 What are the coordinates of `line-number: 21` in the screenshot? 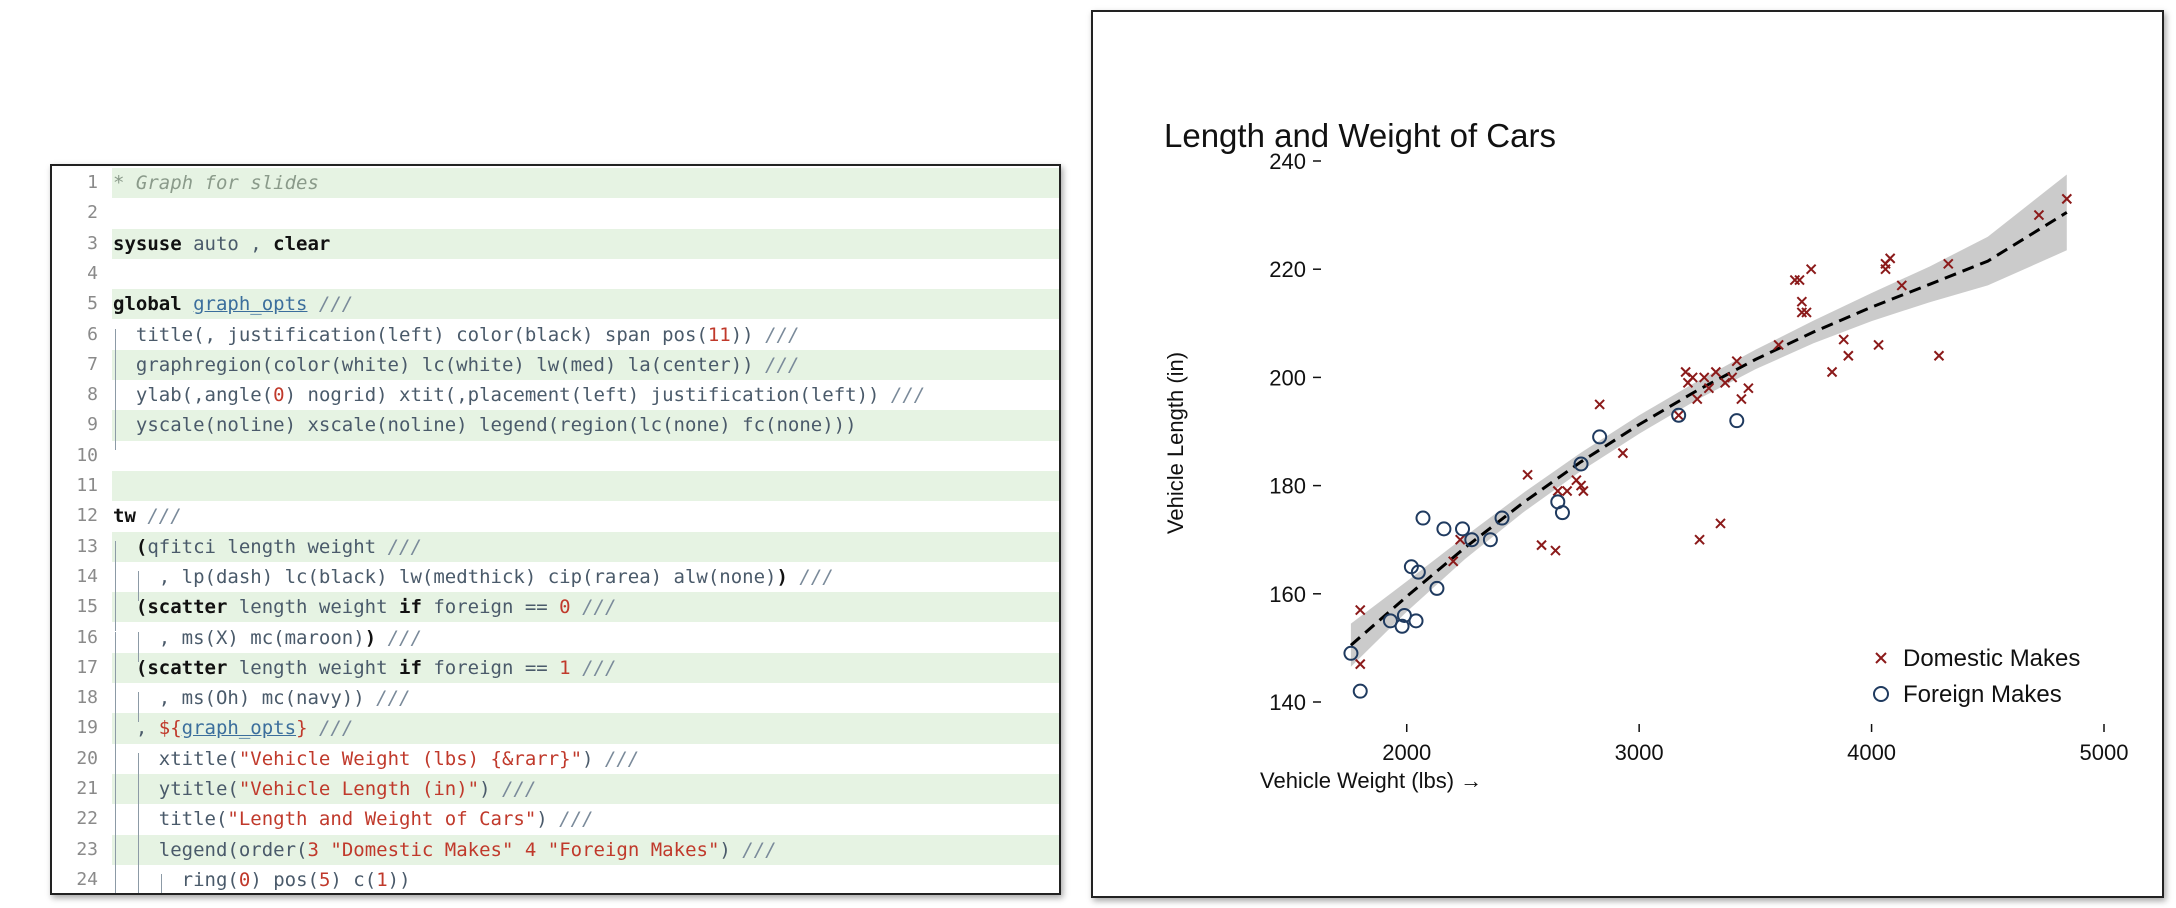 It's located at (87, 788).